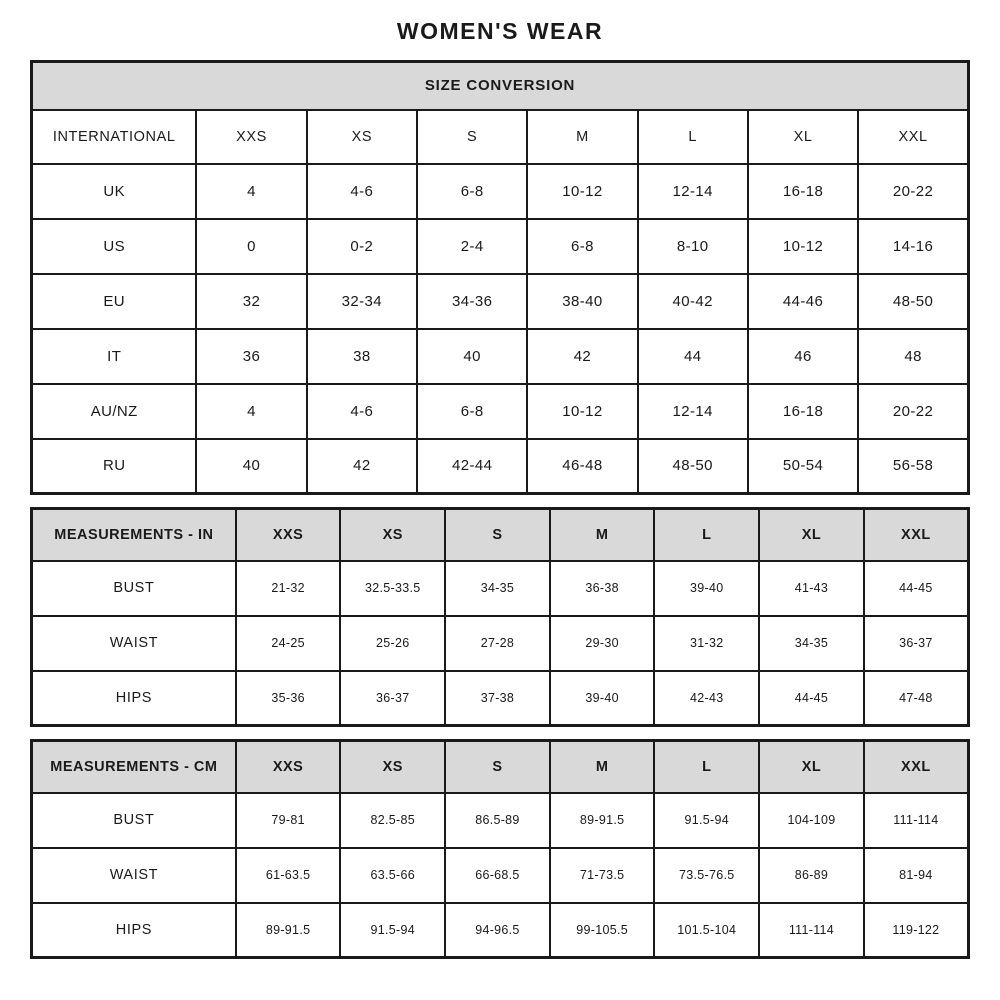 The width and height of the screenshot is (1000, 1000). Describe the element at coordinates (500, 698) in the screenshot. I see `table-row: HIPS 35-36 36-37 37-38 39-40 42-43 44-45 47-48` at that location.